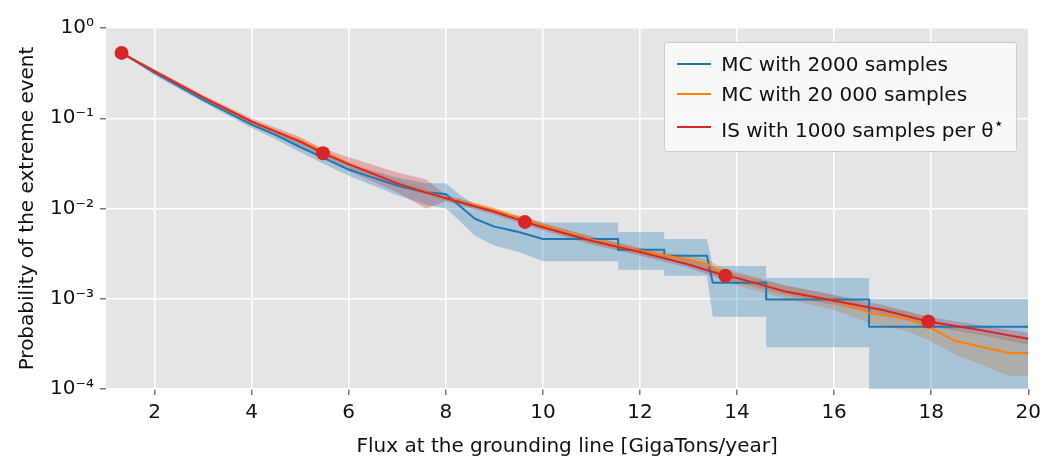 Image resolution: width=1055 pixels, height=468 pixels. Describe the element at coordinates (72, 206) in the screenshot. I see `y-tick-label: 10⁻²` at that location.